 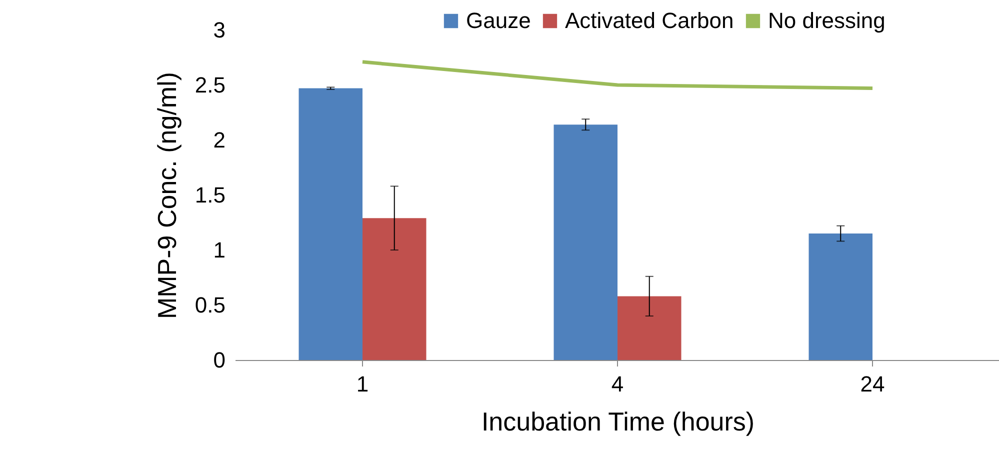 I want to click on y-tick-label: 3, so click(x=219, y=30).